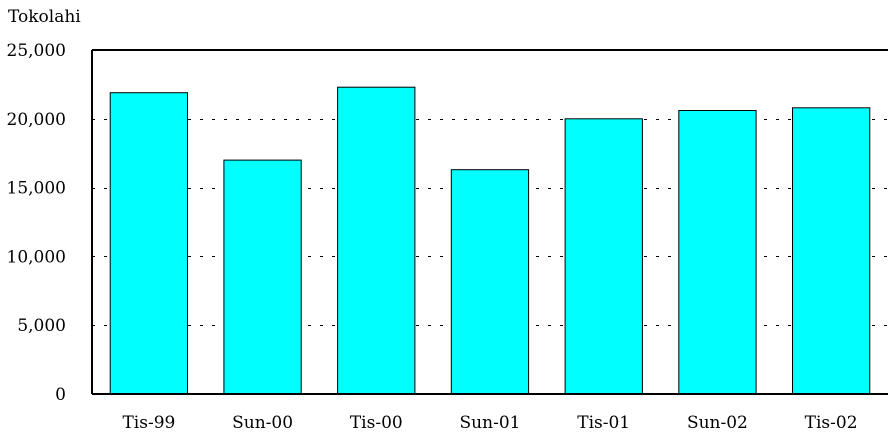 The image size is (890, 446). I want to click on x-tick-label: Sun-01, so click(490, 423).